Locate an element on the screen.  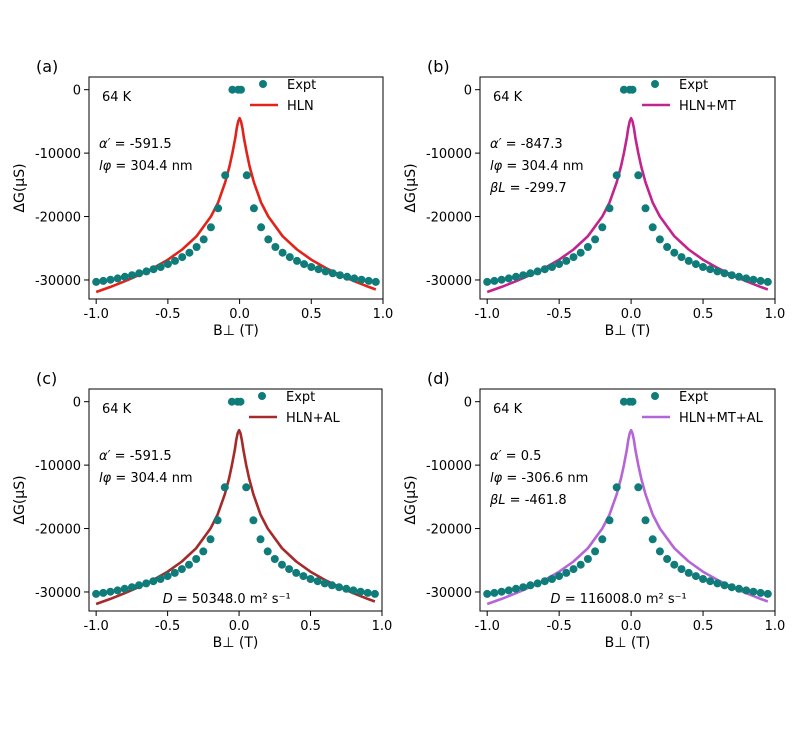
legend-expt-label: Expt is located at coordinates (300, 397).